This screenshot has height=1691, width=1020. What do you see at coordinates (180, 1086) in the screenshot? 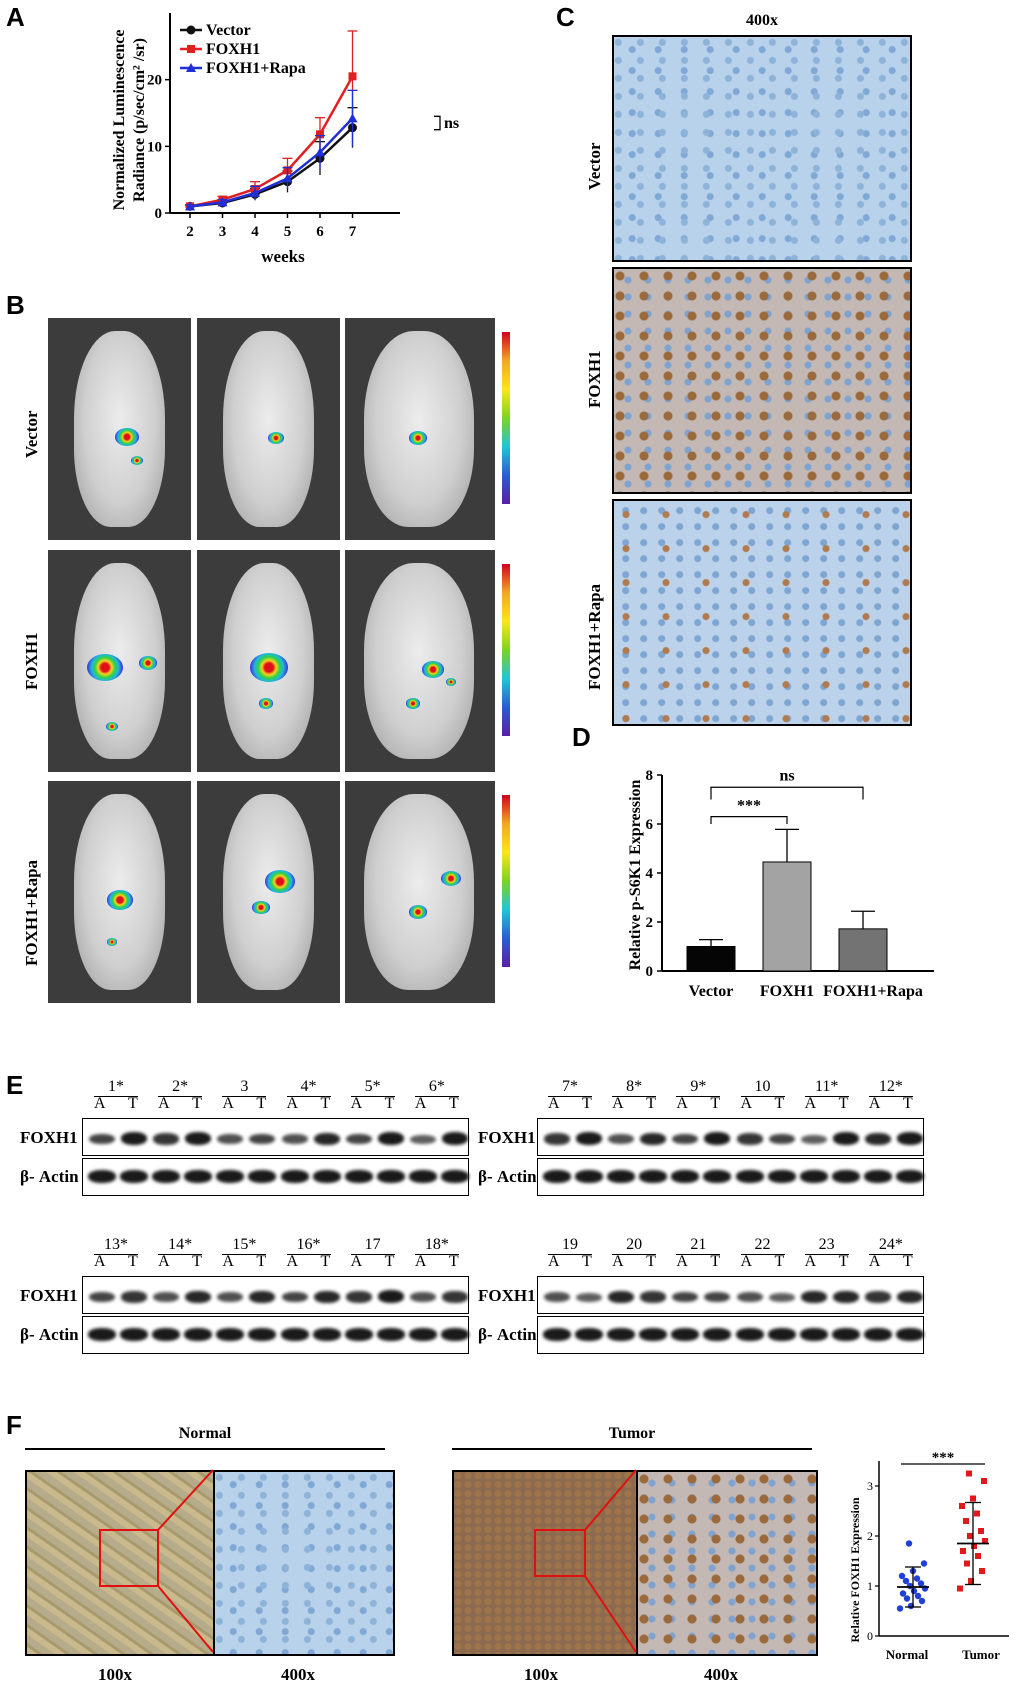
I see `lane-number: 2*` at bounding box center [180, 1086].